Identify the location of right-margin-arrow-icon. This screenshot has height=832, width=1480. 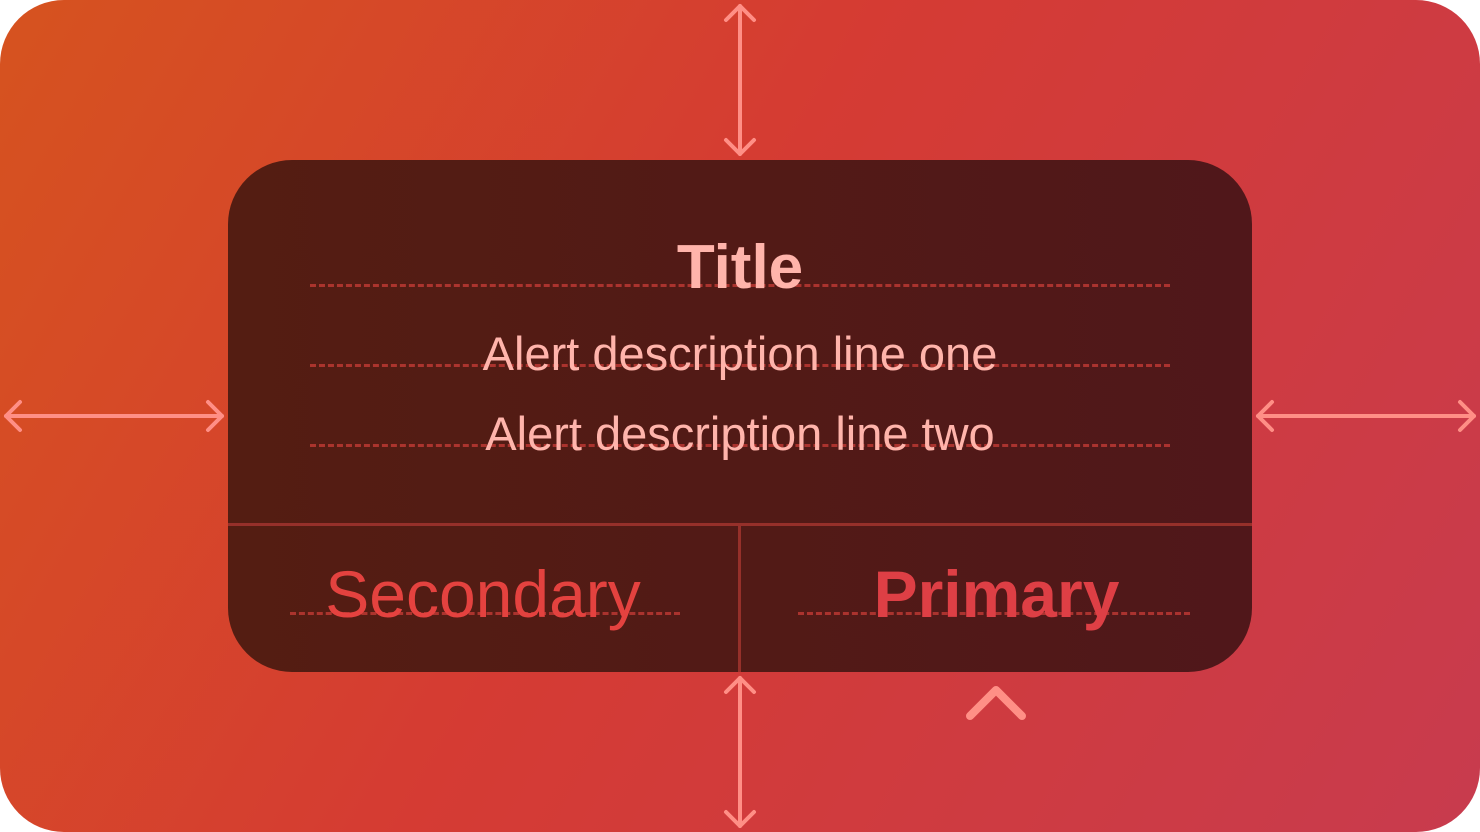
(1366, 416).